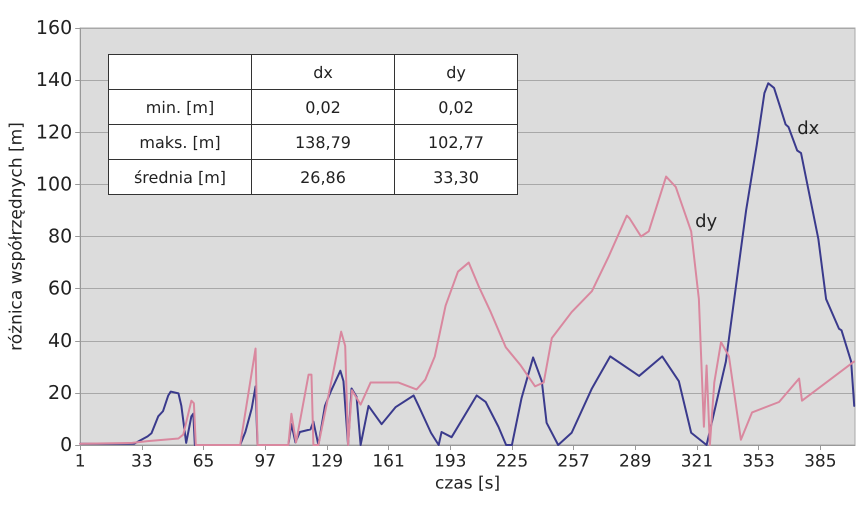  I want to click on series-label: dy, so click(706, 221).